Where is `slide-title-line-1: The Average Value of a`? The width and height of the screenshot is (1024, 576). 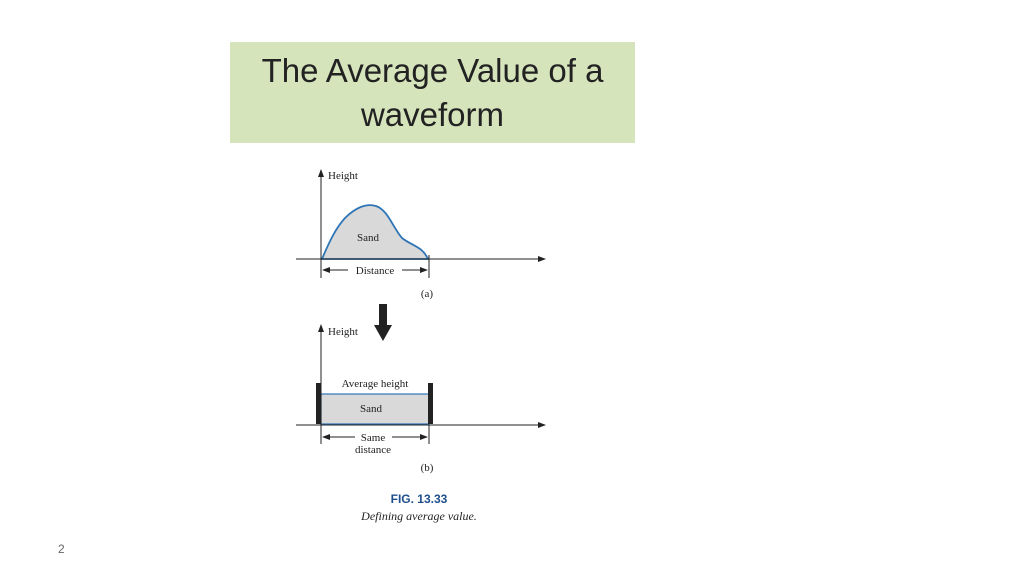
slide-title-line-1: The Average Value of a is located at coordinates (432, 70).